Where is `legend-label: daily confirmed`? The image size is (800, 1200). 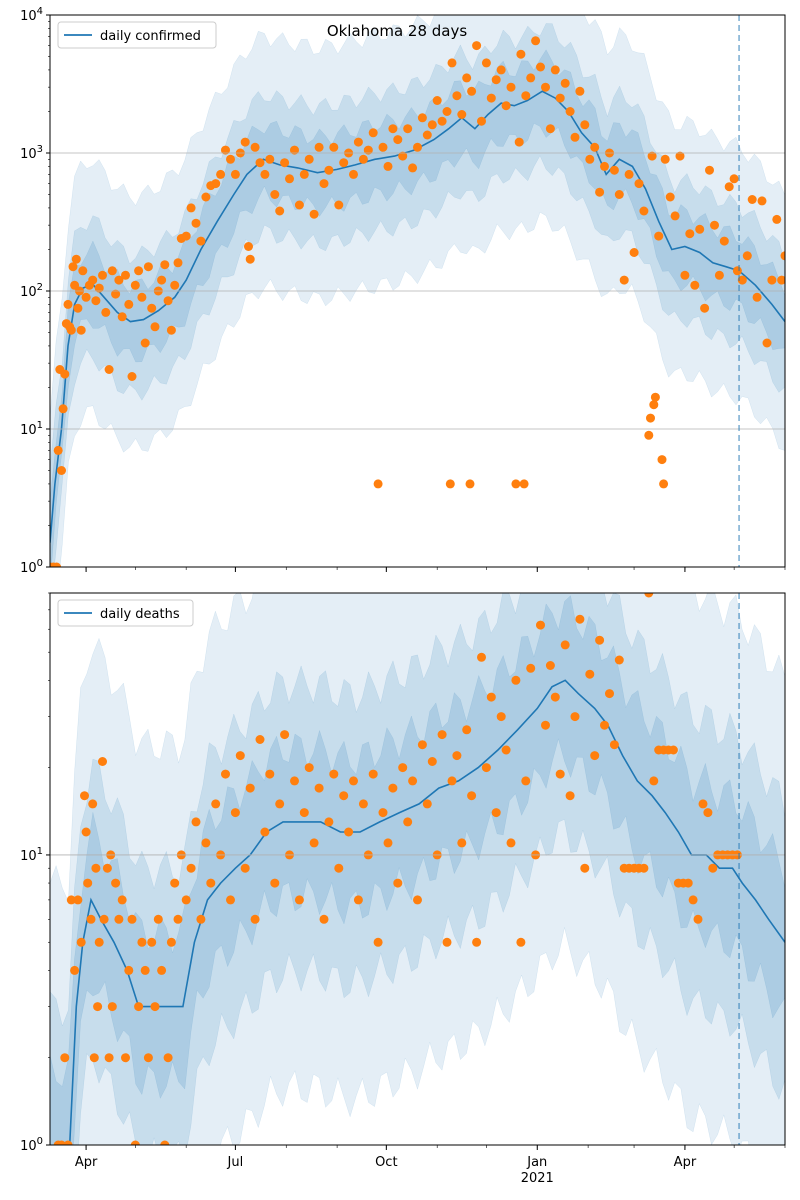
legend-label: daily confirmed is located at coordinates (150, 36).